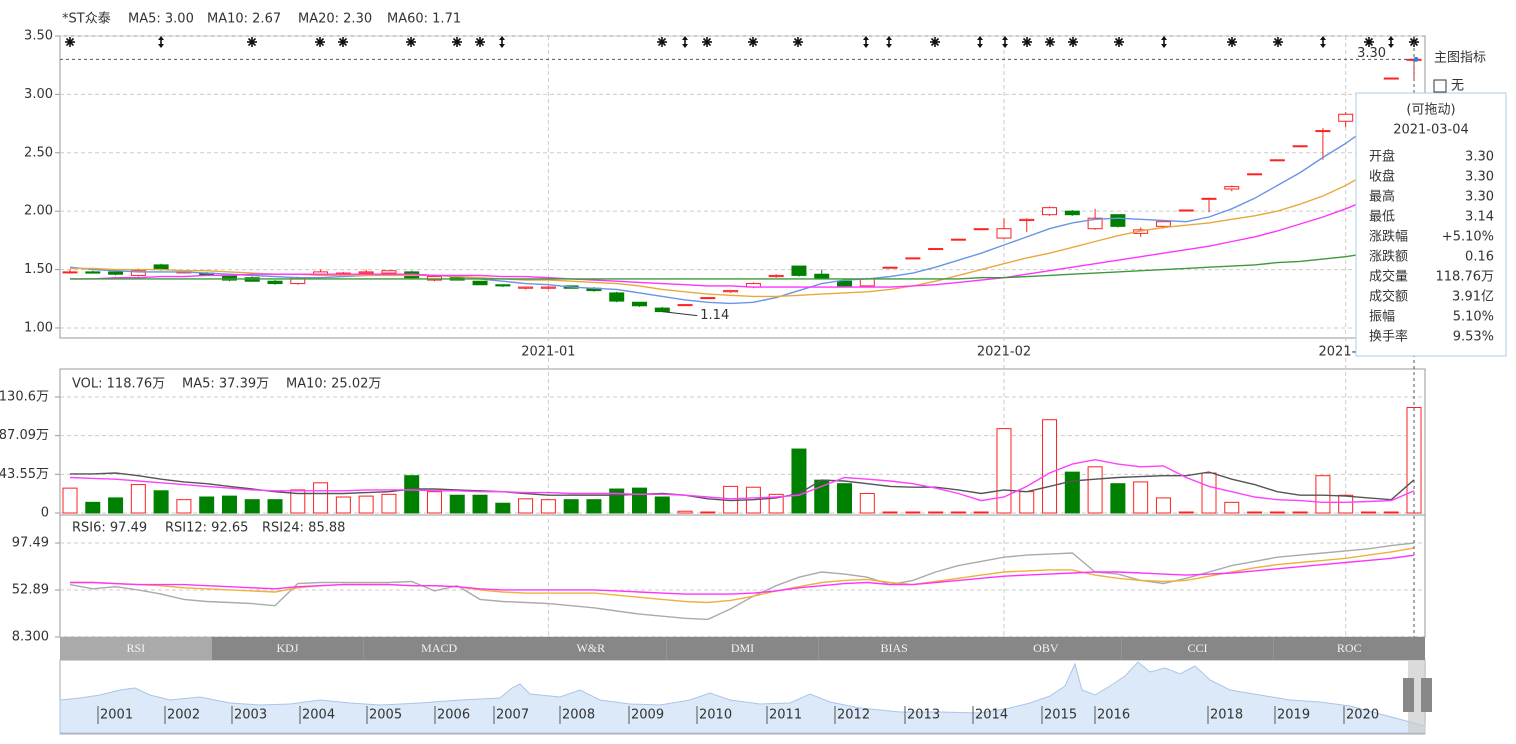 The width and height of the screenshot is (1516, 744). Describe the element at coordinates (30, 637) in the screenshot. I see `y-tick-label: 8.300` at that location.